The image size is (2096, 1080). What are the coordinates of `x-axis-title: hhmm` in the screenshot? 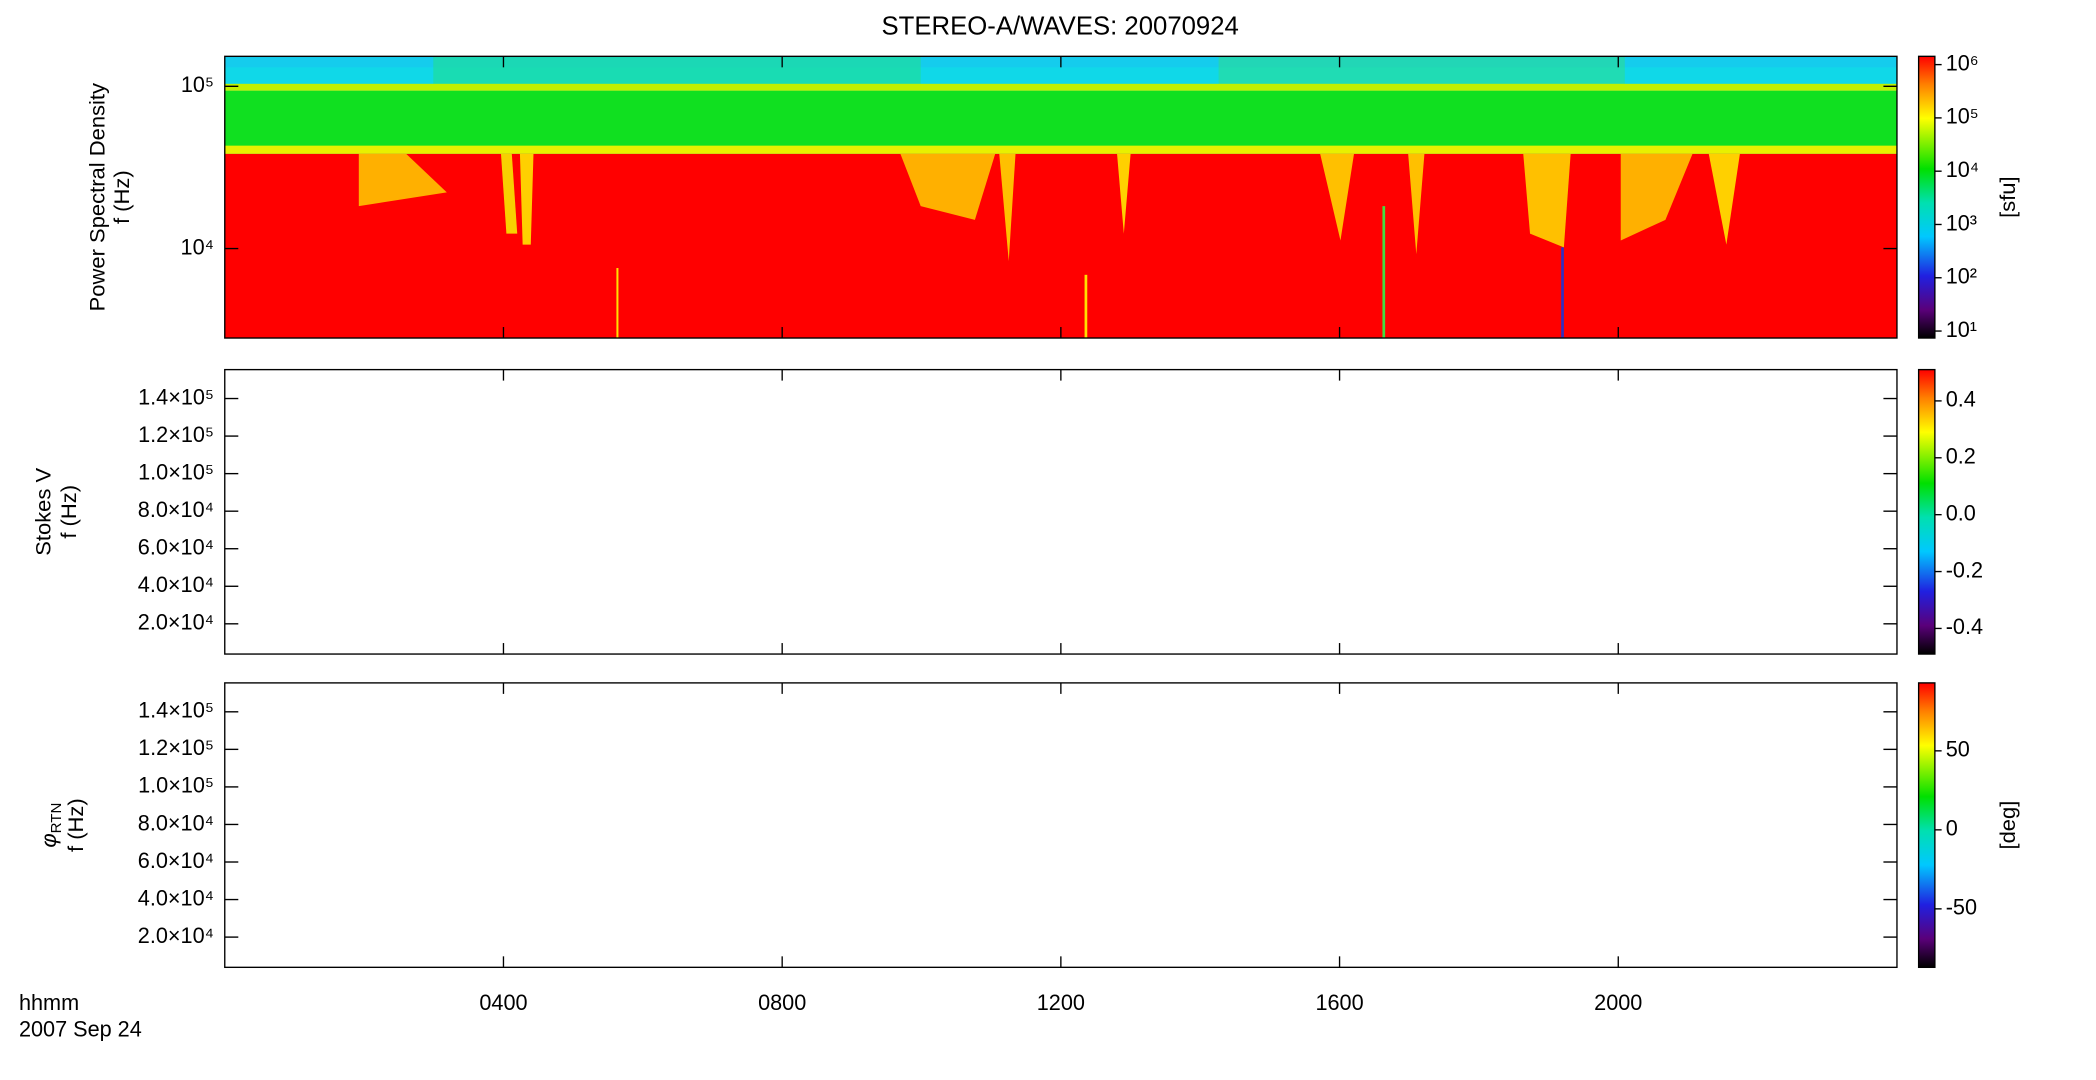 It's located at (49, 1002).